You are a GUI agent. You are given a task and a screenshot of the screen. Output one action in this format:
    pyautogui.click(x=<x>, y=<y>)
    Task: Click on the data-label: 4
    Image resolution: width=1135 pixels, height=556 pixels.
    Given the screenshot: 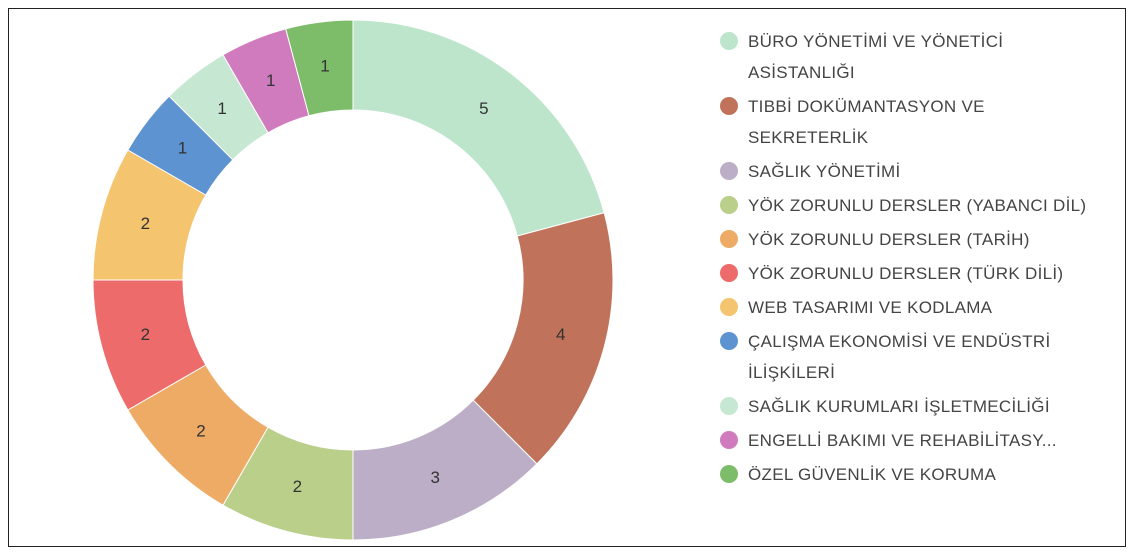 What is the action you would take?
    pyautogui.click(x=560, y=334)
    